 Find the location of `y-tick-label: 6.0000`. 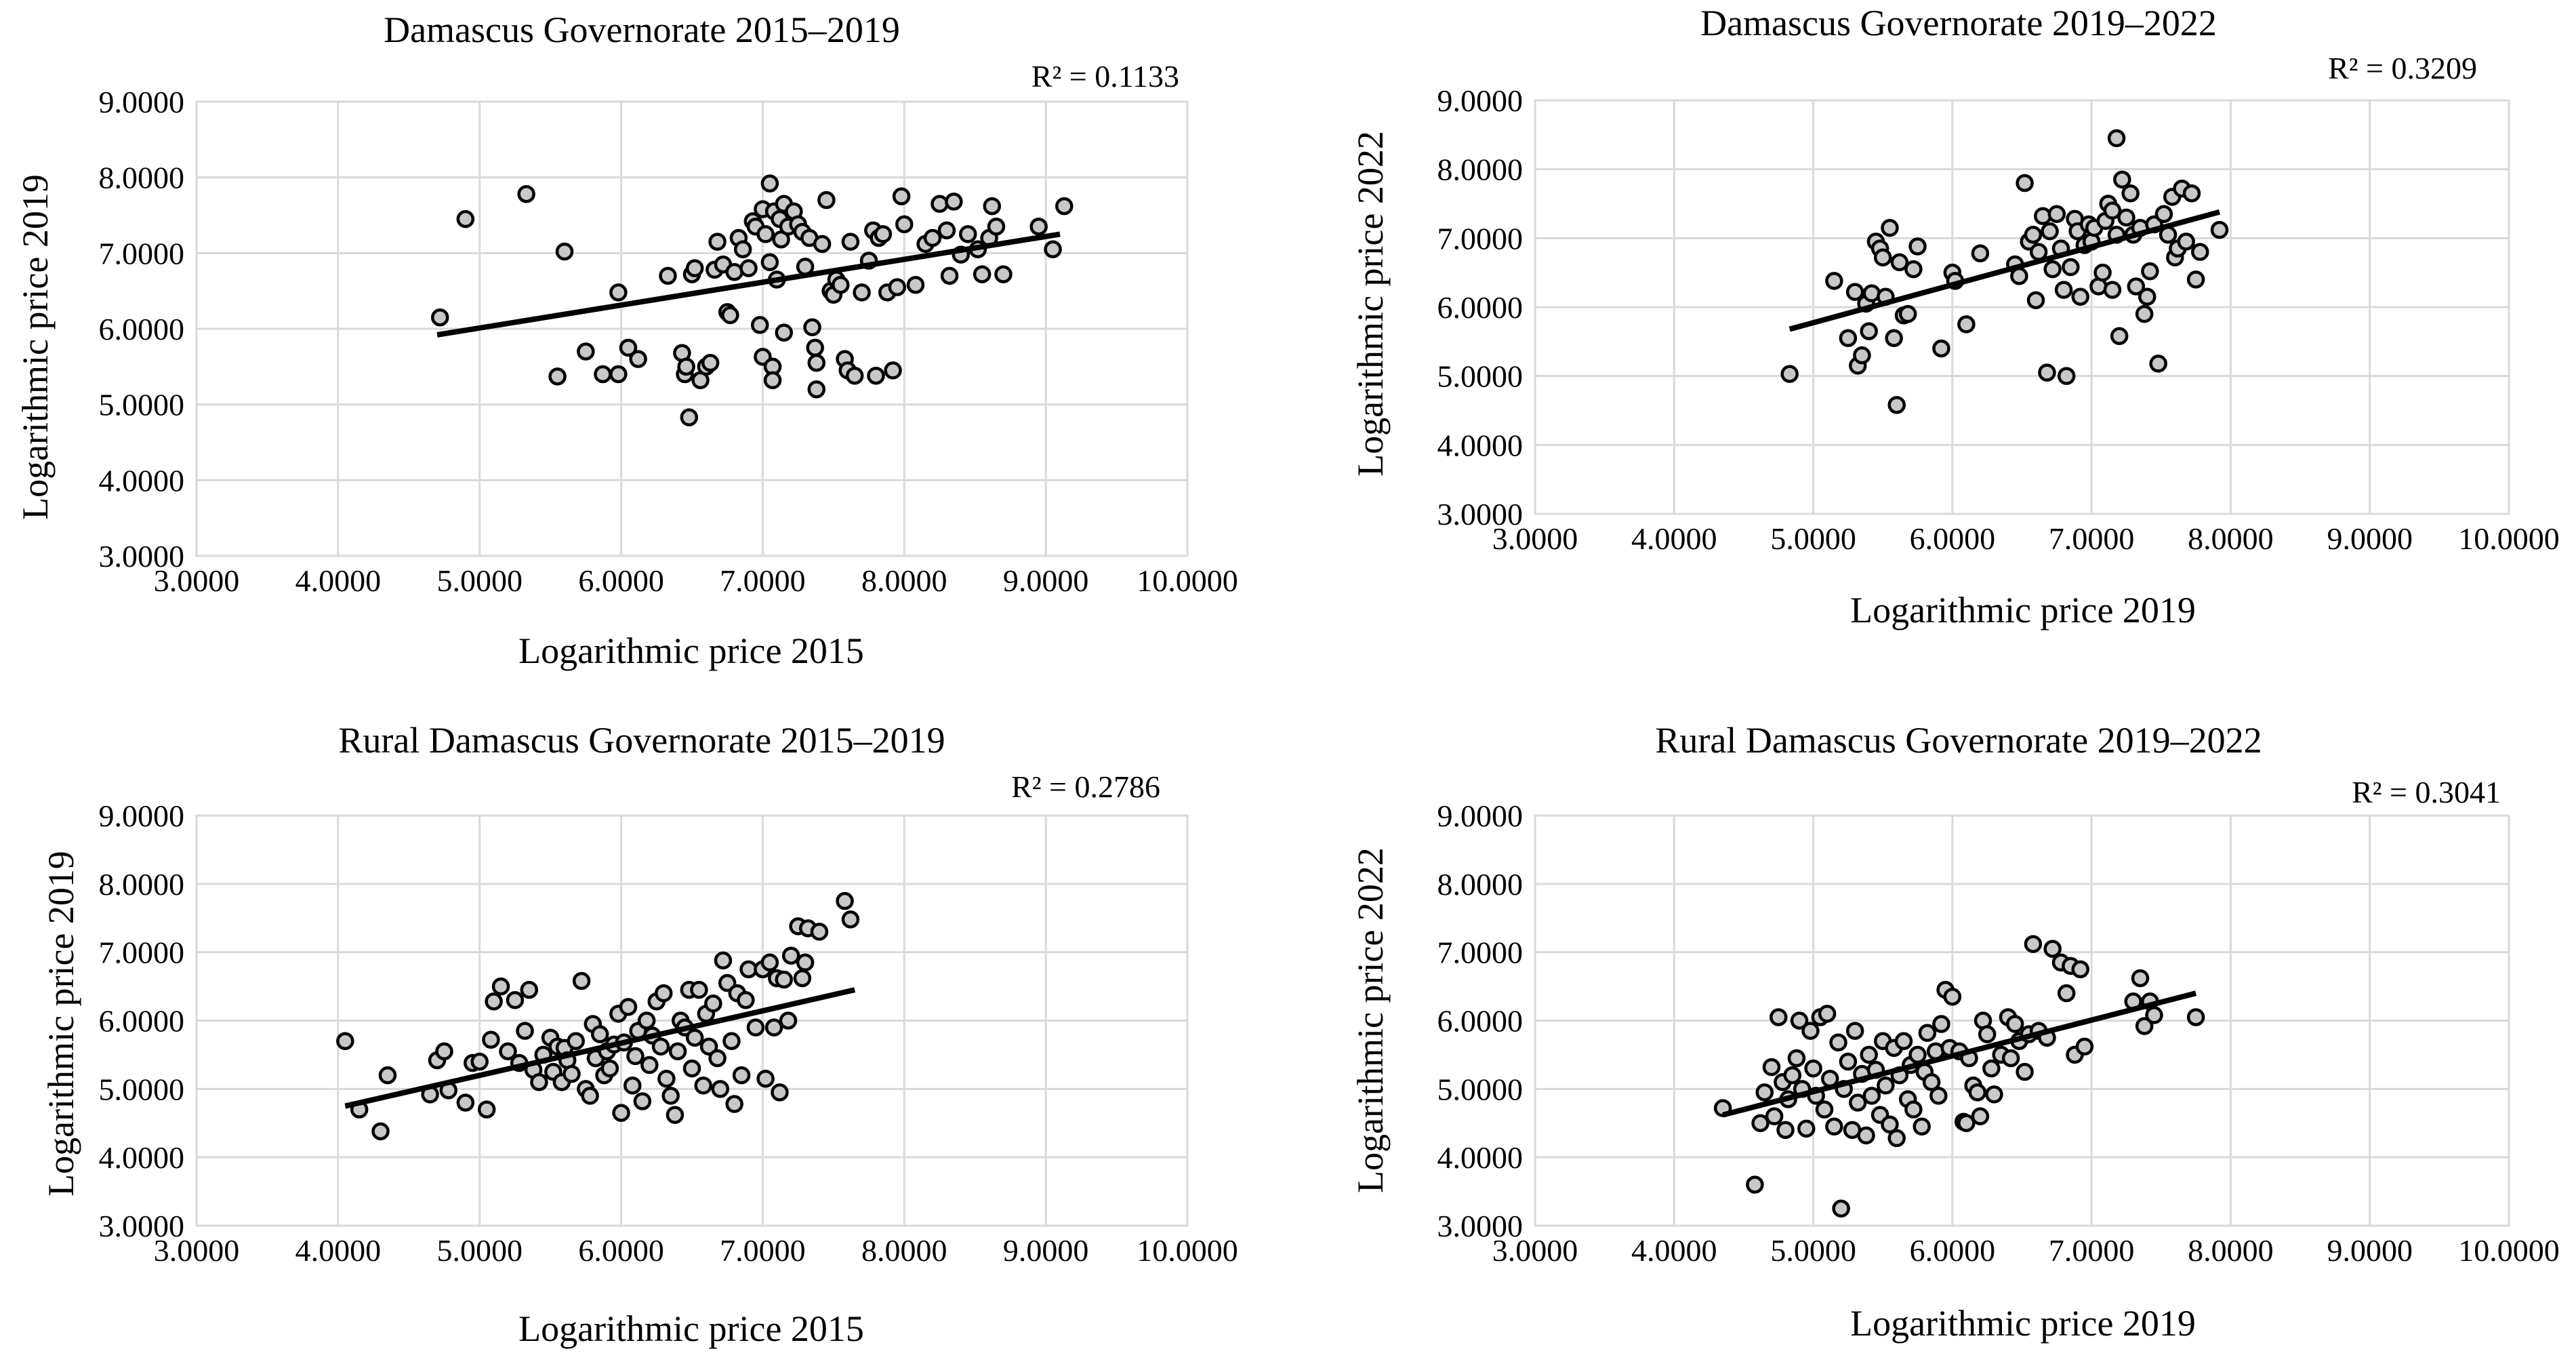

y-tick-label: 6.0000 is located at coordinates (142, 329).